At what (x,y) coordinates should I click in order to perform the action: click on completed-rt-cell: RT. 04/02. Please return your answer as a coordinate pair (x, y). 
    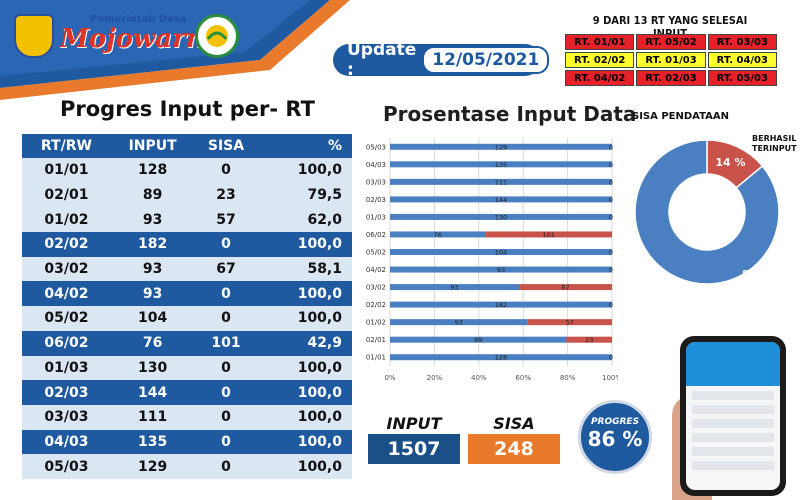
    Looking at the image, I should click on (600, 78).